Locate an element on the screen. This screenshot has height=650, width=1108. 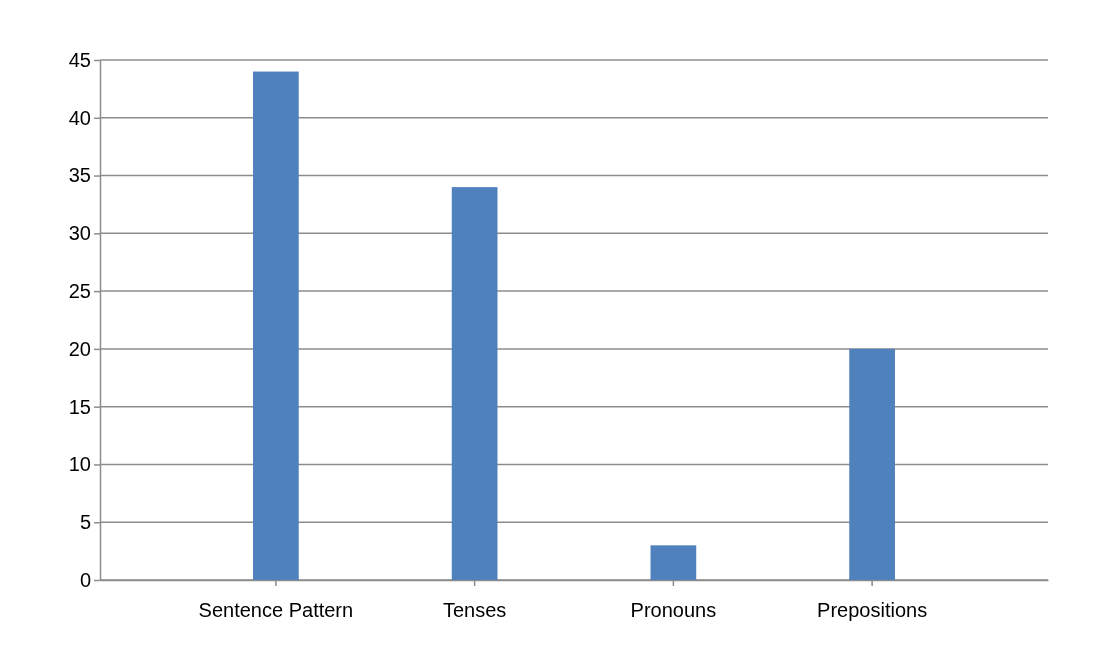
y-tick-label: 5 is located at coordinates (85, 522).